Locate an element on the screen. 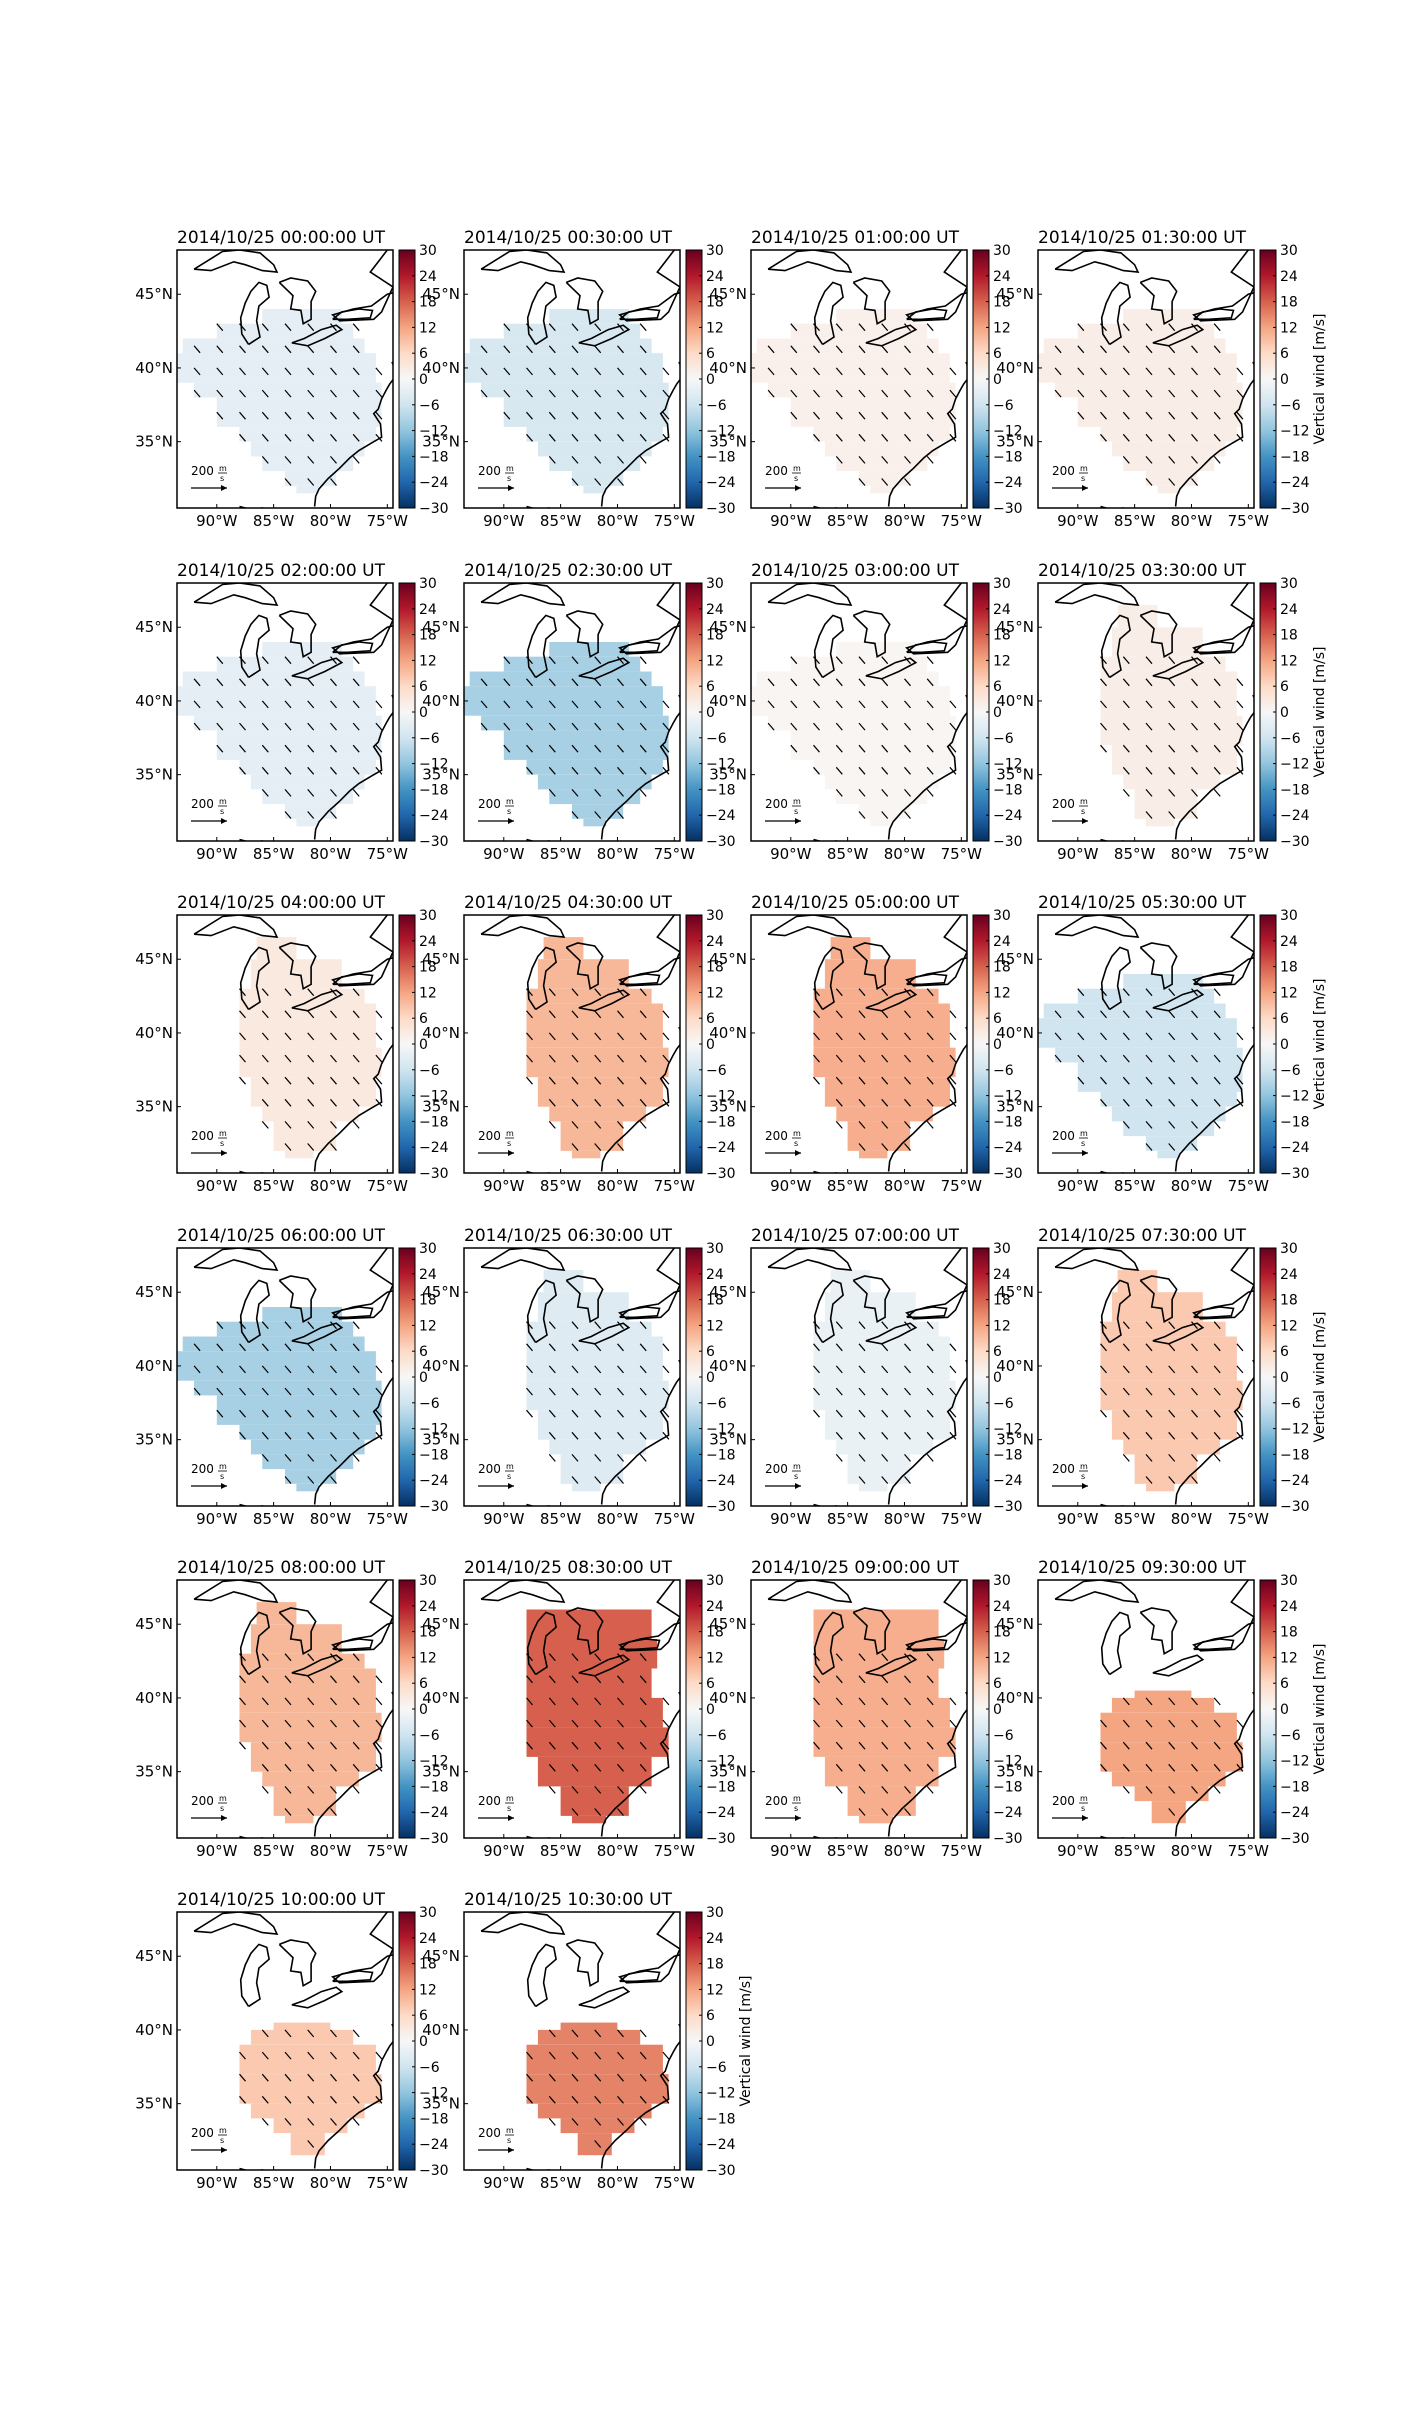 The height and width of the screenshot is (2410, 1410). lat-tick-label: 35°N is located at coordinates (1015, 1772).